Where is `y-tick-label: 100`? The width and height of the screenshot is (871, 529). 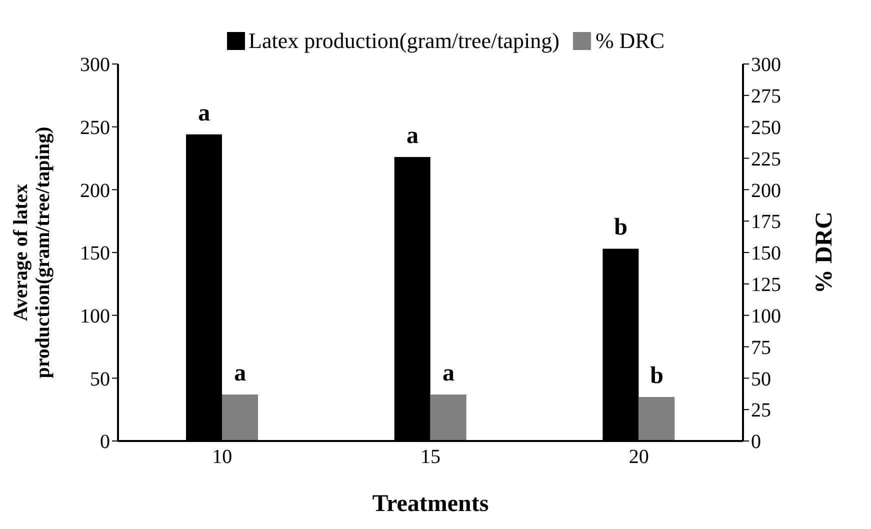
y-tick-label: 100 is located at coordinates (95, 316).